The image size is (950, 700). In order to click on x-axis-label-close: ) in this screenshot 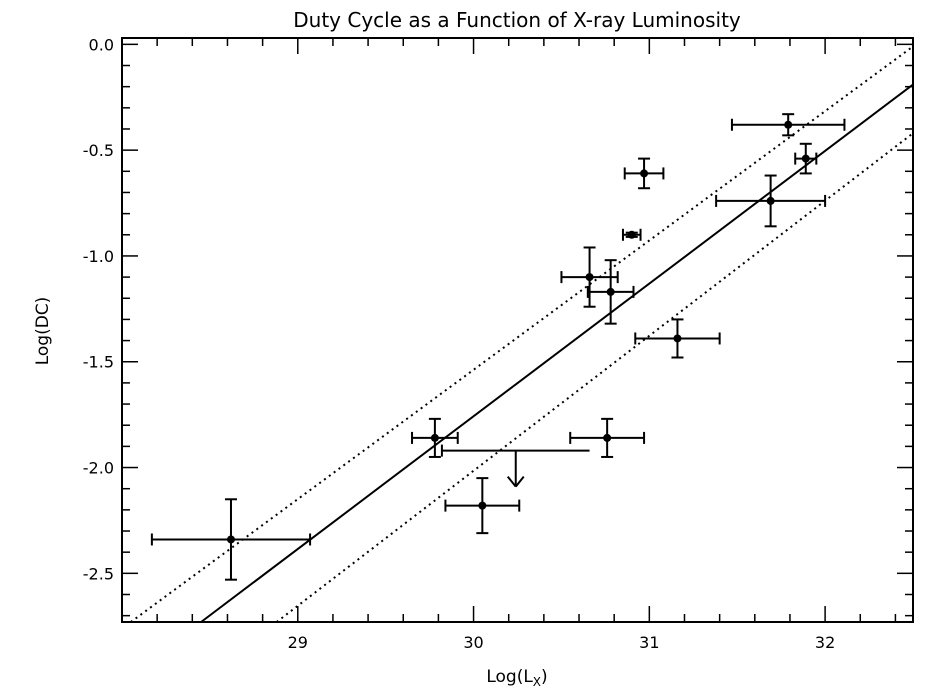, I will do `click(544, 677)`.